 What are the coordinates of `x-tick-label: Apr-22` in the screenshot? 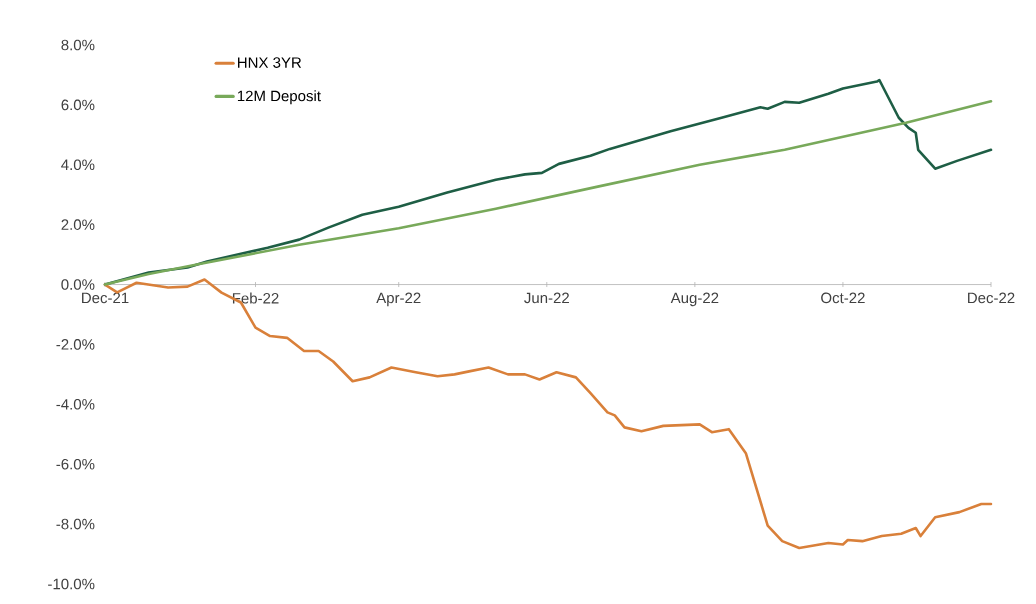 It's located at (398, 299).